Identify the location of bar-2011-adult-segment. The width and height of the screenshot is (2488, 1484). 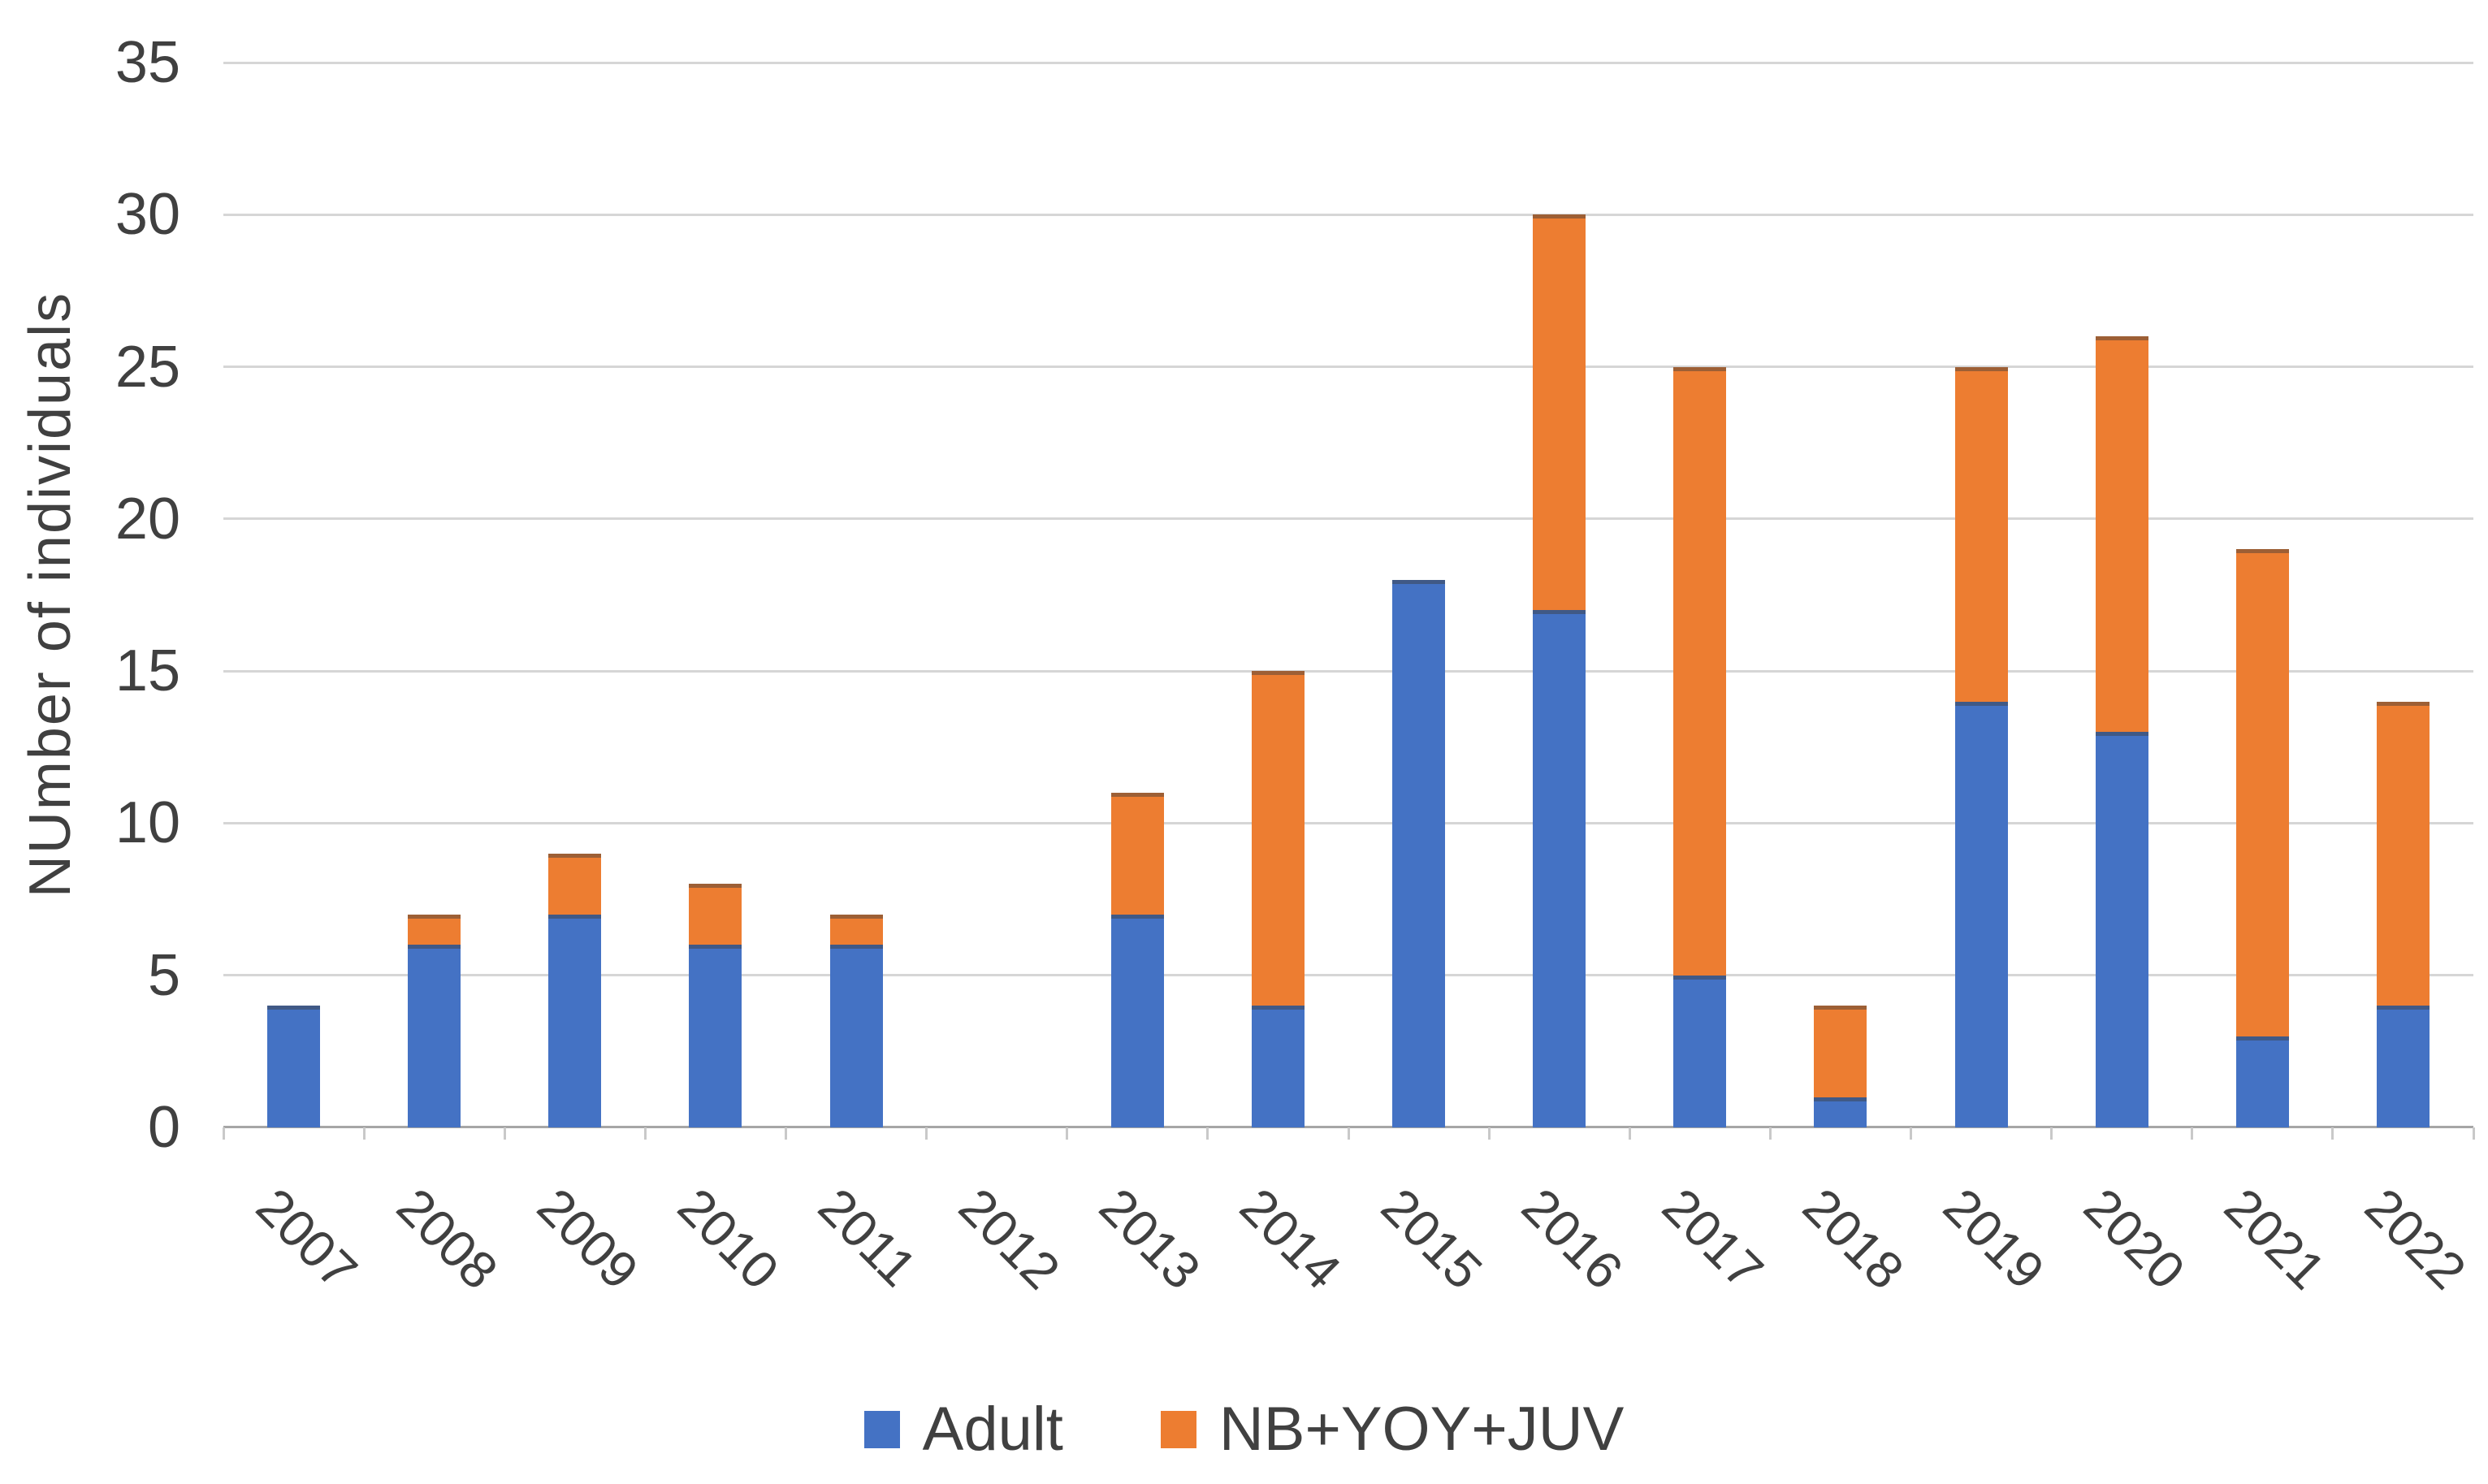
(856, 1036).